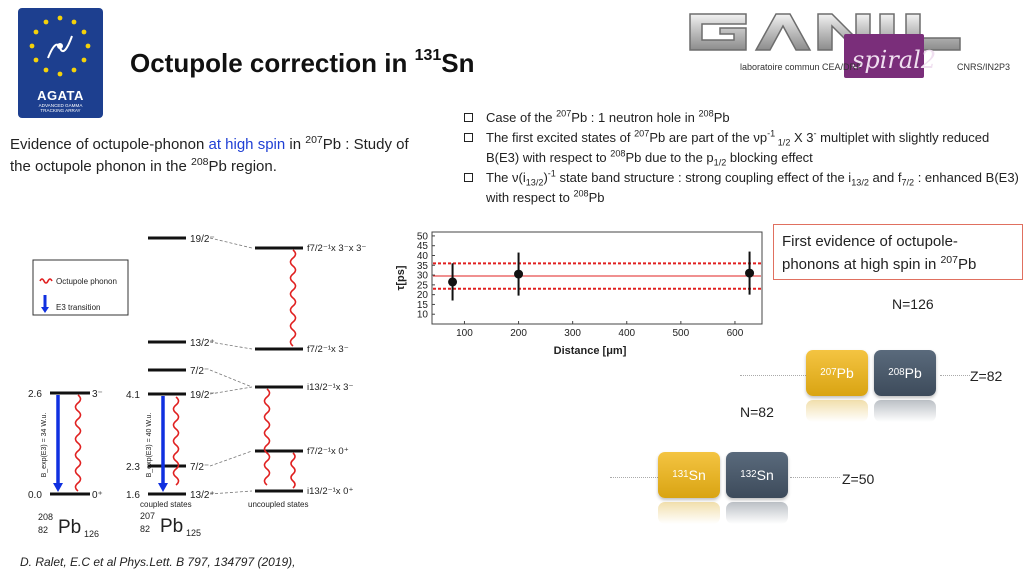  Describe the element at coordinates (590, 351) in the screenshot. I see `x-axis-label: Distance [μm]` at that location.